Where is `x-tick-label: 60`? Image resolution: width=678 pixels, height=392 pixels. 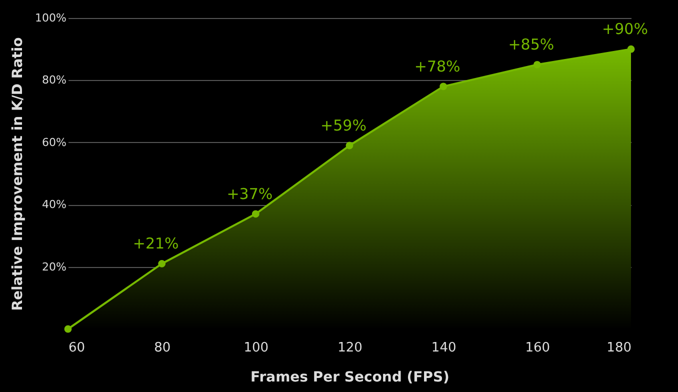
x-tick-label: 60 is located at coordinates (77, 348).